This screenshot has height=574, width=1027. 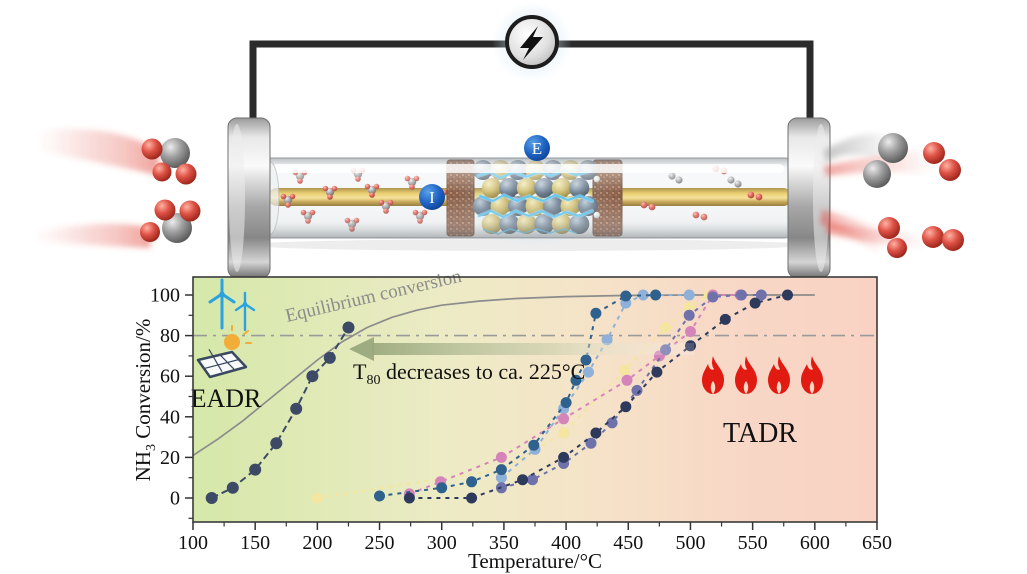 I want to click on svg-text: 300, so click(x=442, y=543).